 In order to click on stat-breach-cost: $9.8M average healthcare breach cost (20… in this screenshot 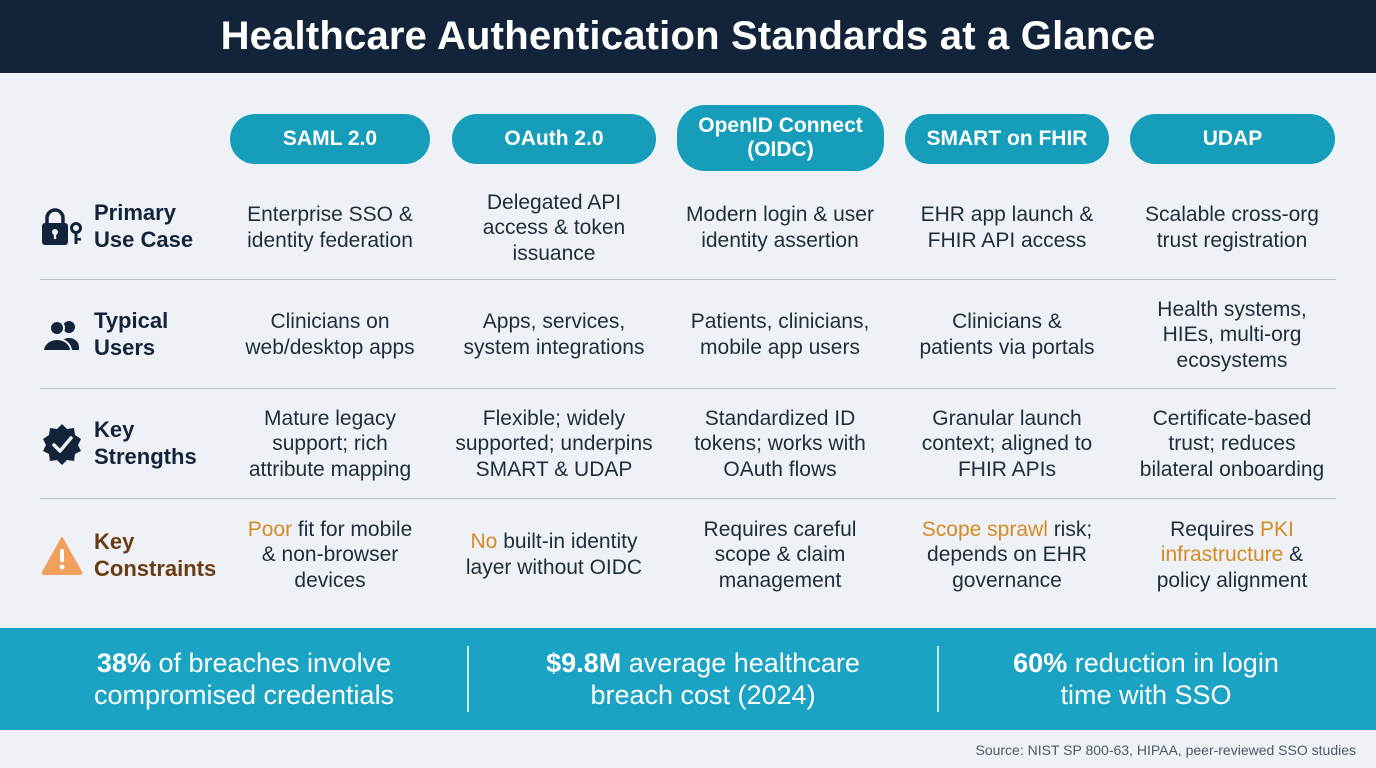, I will do `click(703, 679)`.